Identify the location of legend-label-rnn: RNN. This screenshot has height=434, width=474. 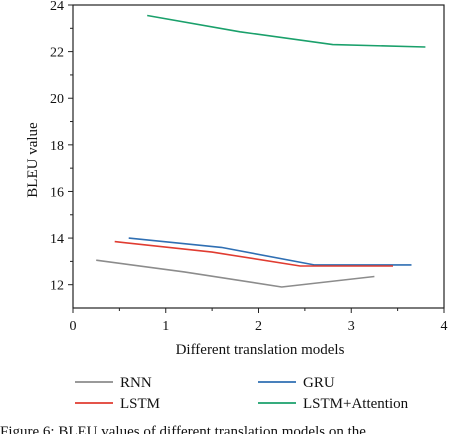
(136, 383).